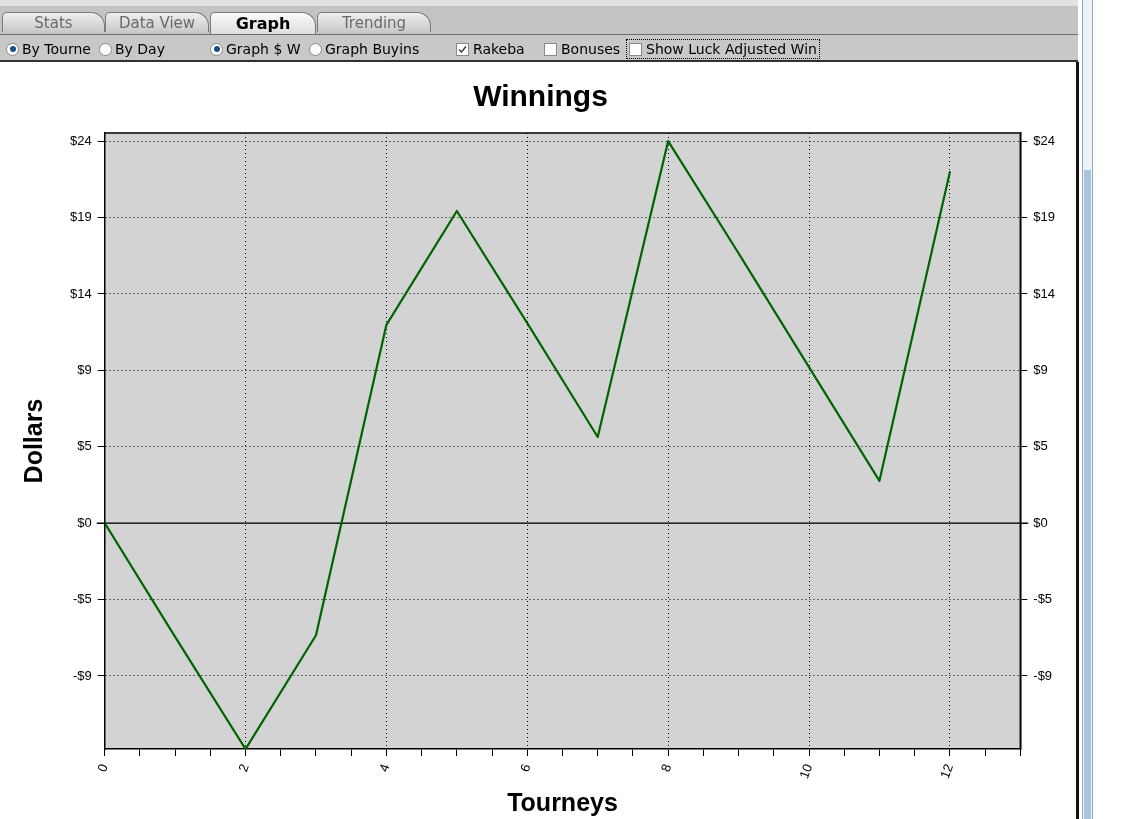  Describe the element at coordinates (80, 293) in the screenshot. I see `y-tick-label: $14` at that location.